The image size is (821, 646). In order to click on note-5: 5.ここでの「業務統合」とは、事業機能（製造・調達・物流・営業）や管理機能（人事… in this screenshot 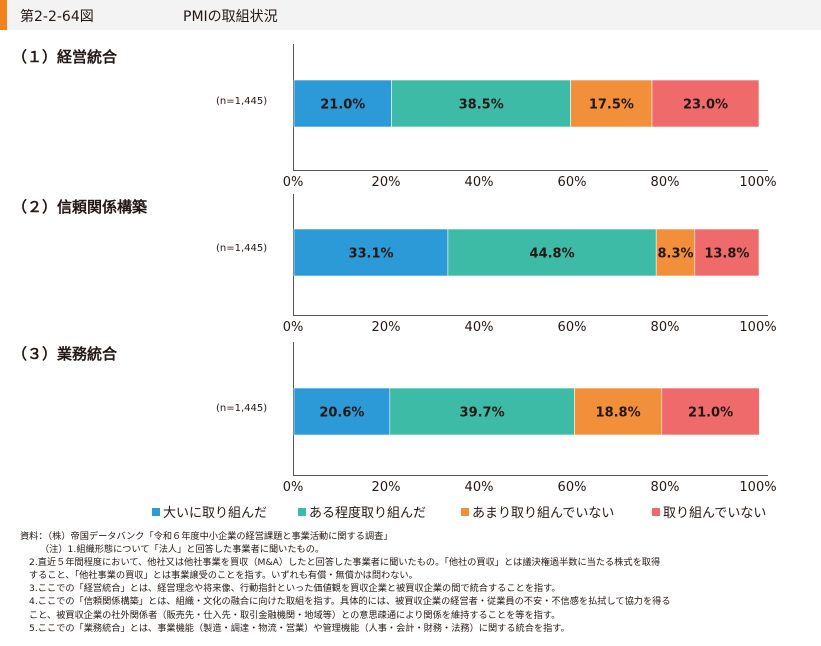, I will do `click(299, 628)`.